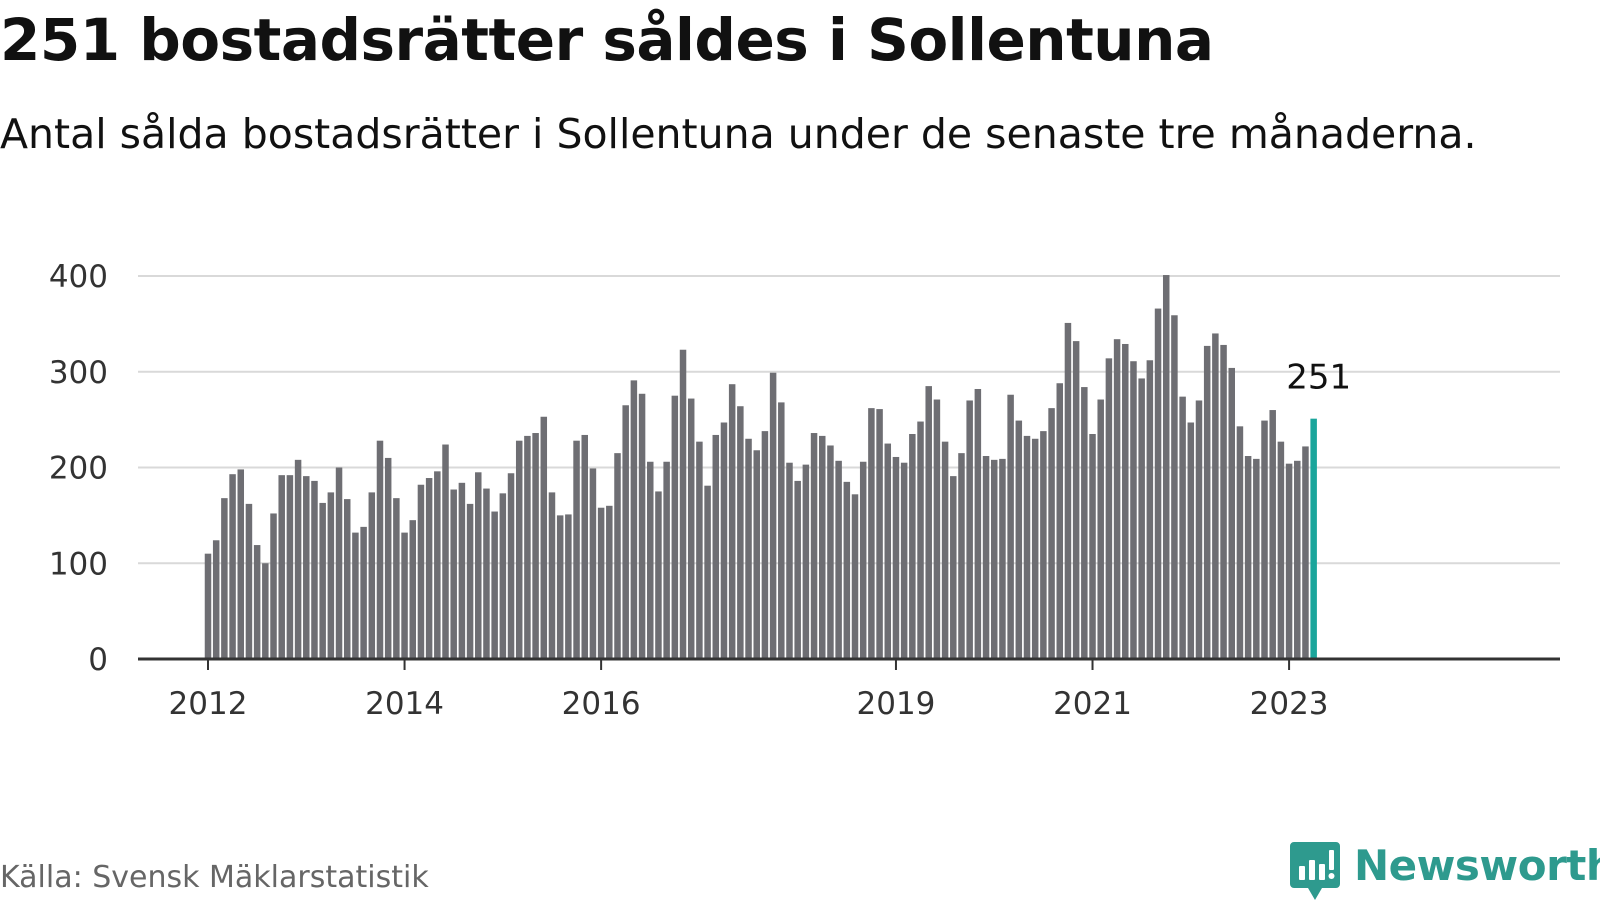 Image resolution: width=1600 pixels, height=902 pixels. What do you see at coordinates (601, 704) in the screenshot?
I see `x-tick-label: 2016` at bounding box center [601, 704].